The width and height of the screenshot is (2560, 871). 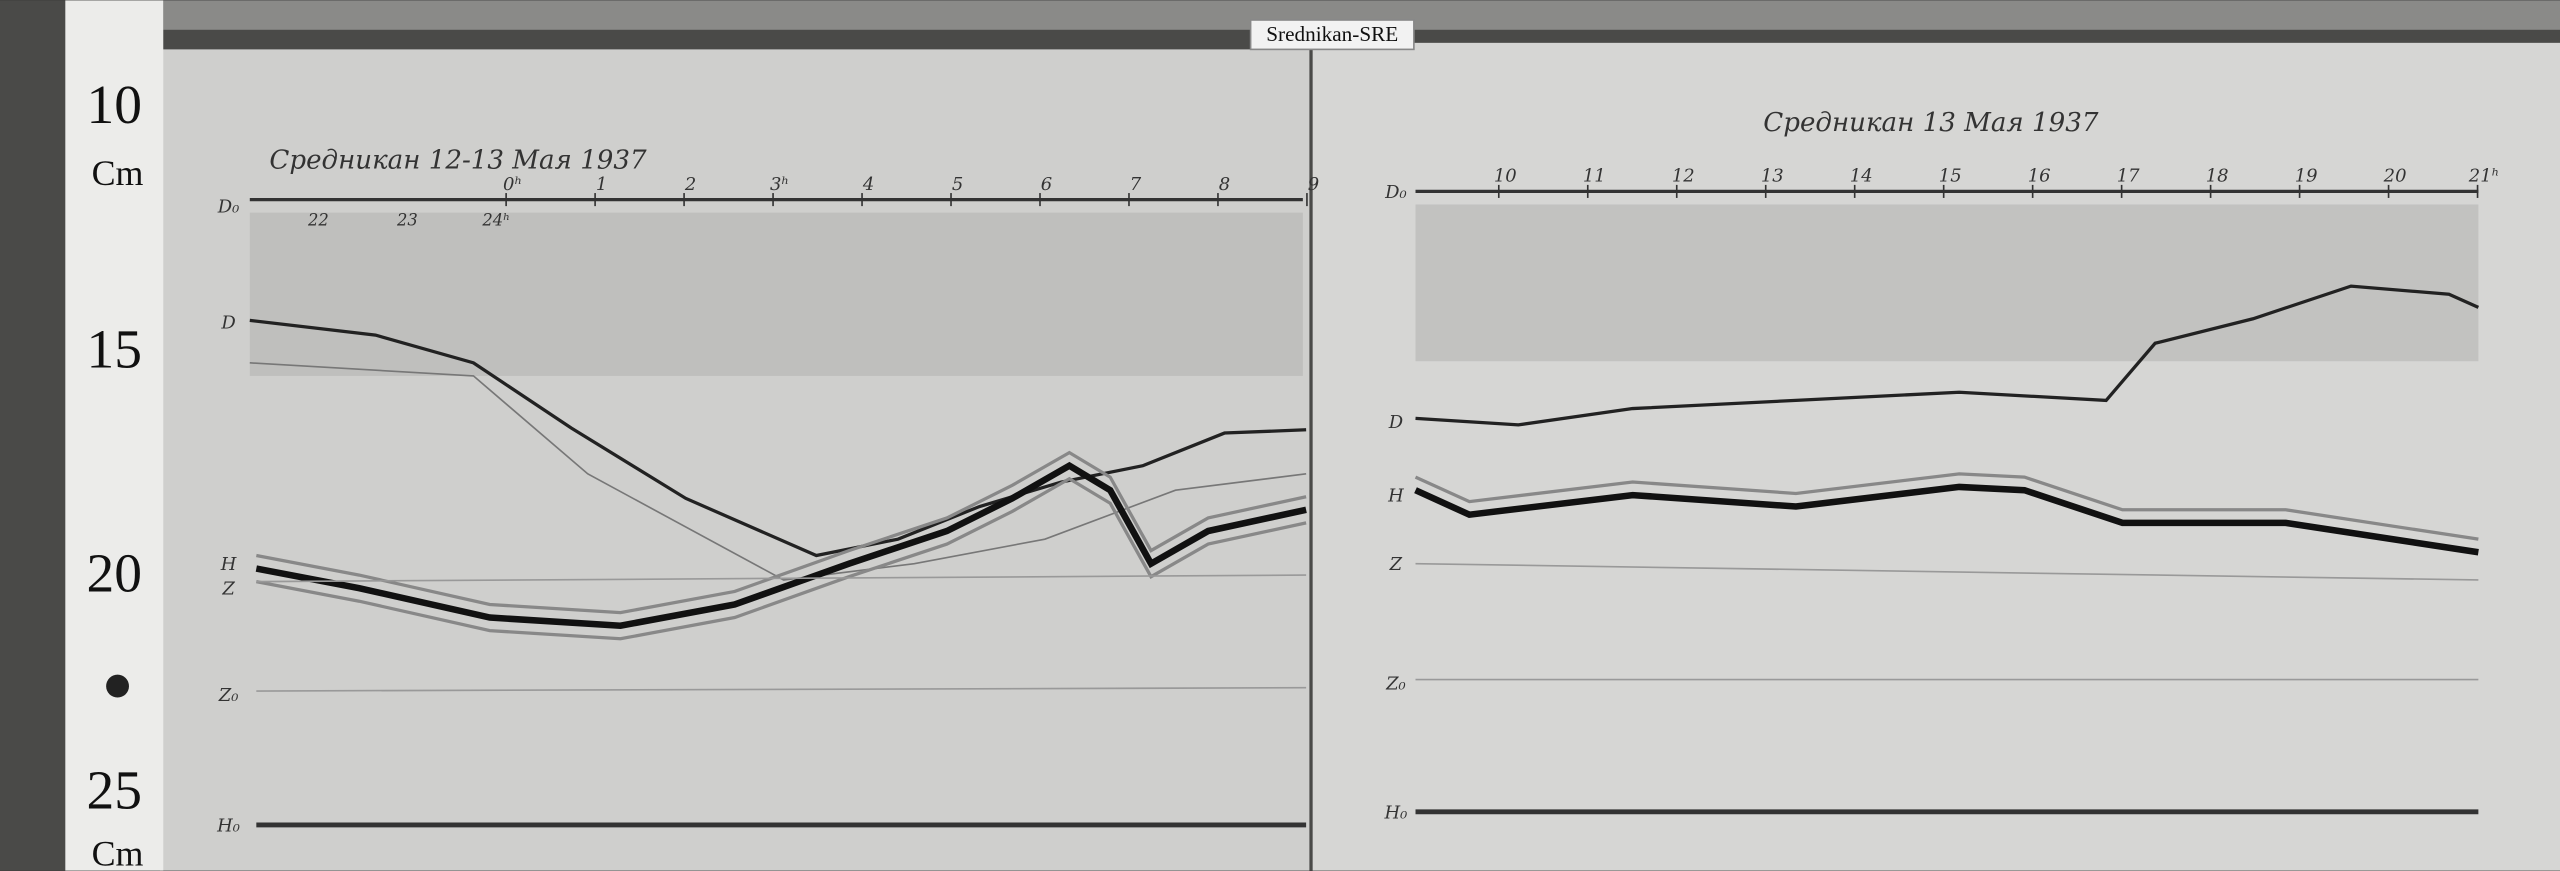 What do you see at coordinates (779, 184) in the screenshot?
I see `hour-label: 3ʰ` at bounding box center [779, 184].